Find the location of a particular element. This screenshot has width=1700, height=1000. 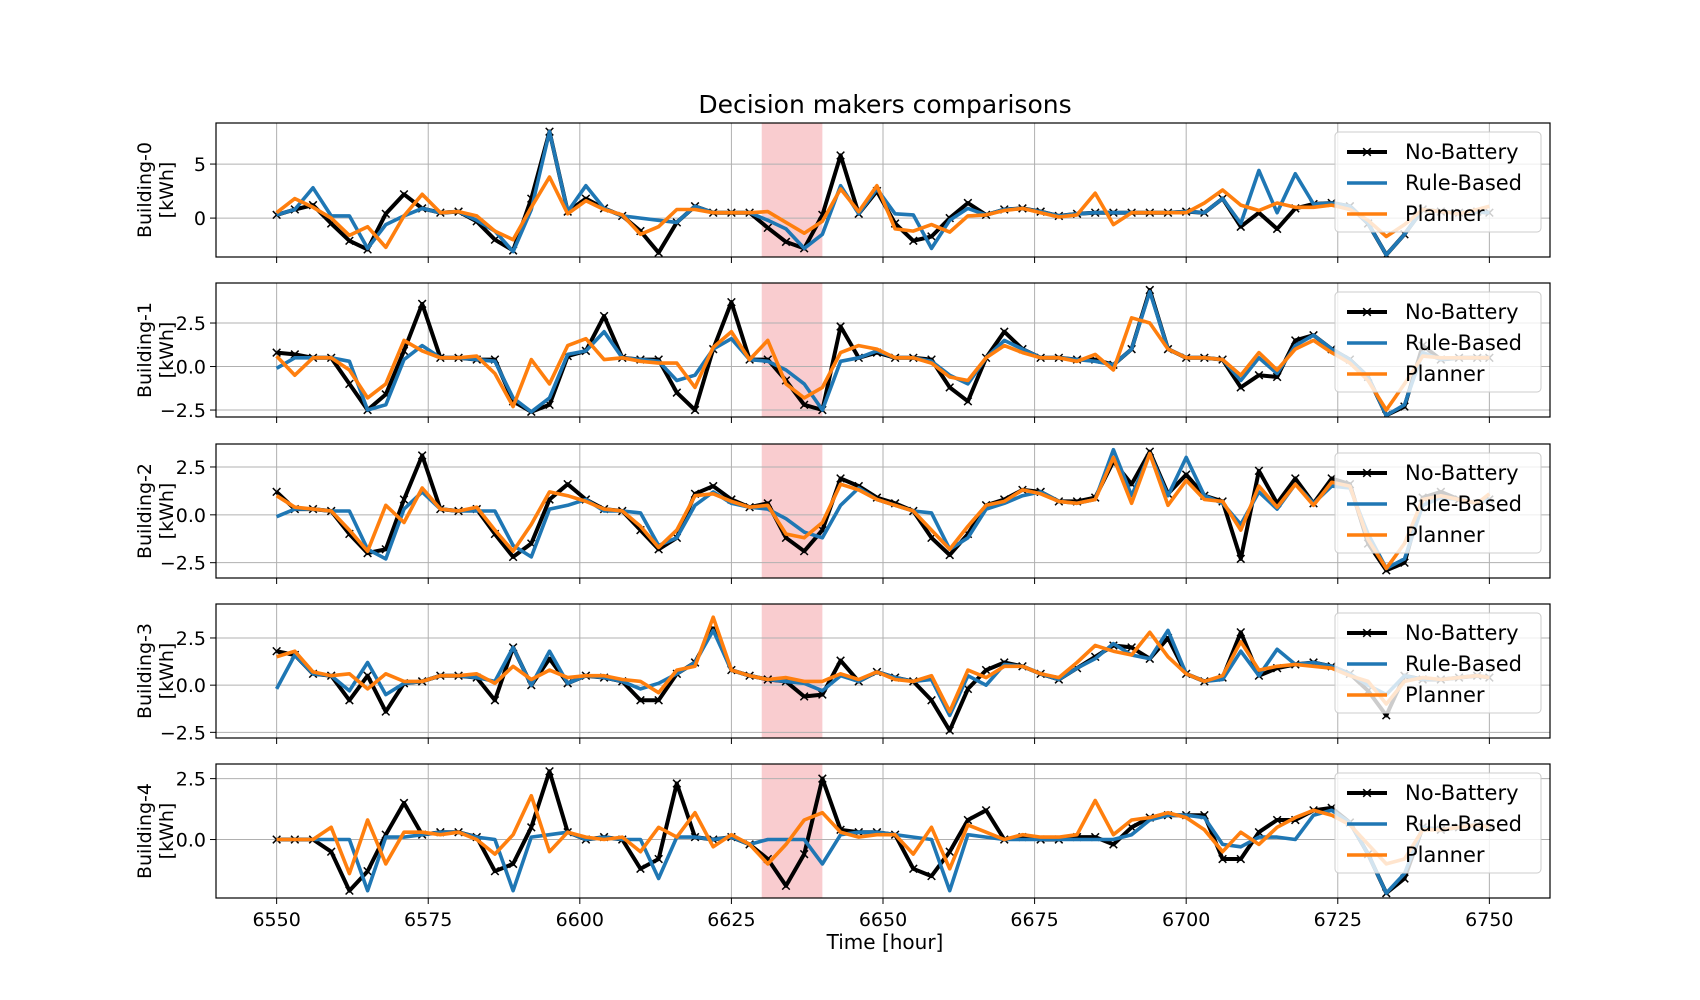

y-axis-label-line: Building-4 is located at coordinates (145, 831).